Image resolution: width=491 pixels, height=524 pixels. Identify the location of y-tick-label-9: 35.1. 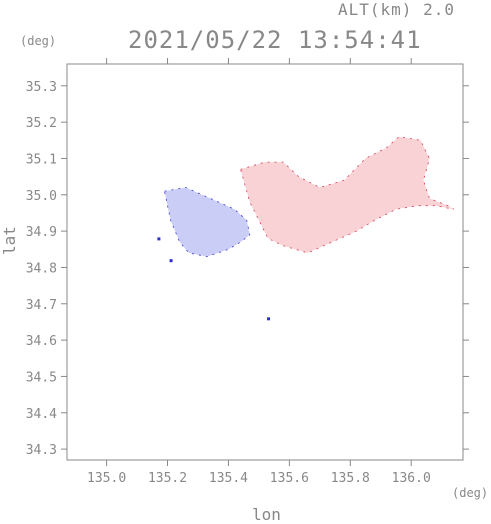
(41, 159).